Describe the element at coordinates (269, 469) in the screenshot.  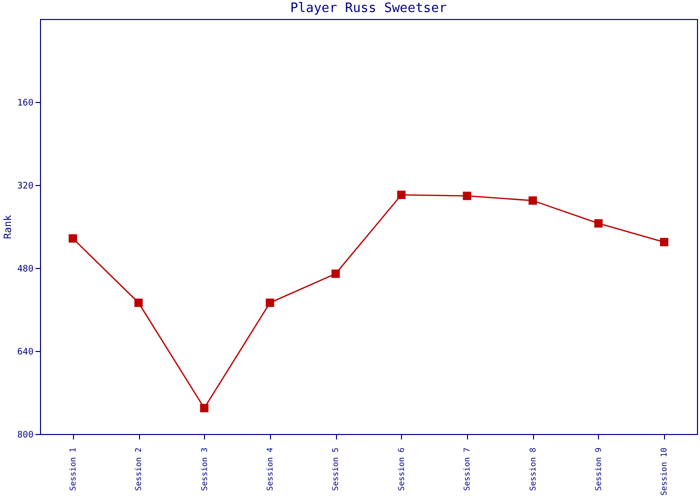
I see `x-tick-label: Session 4` at that location.